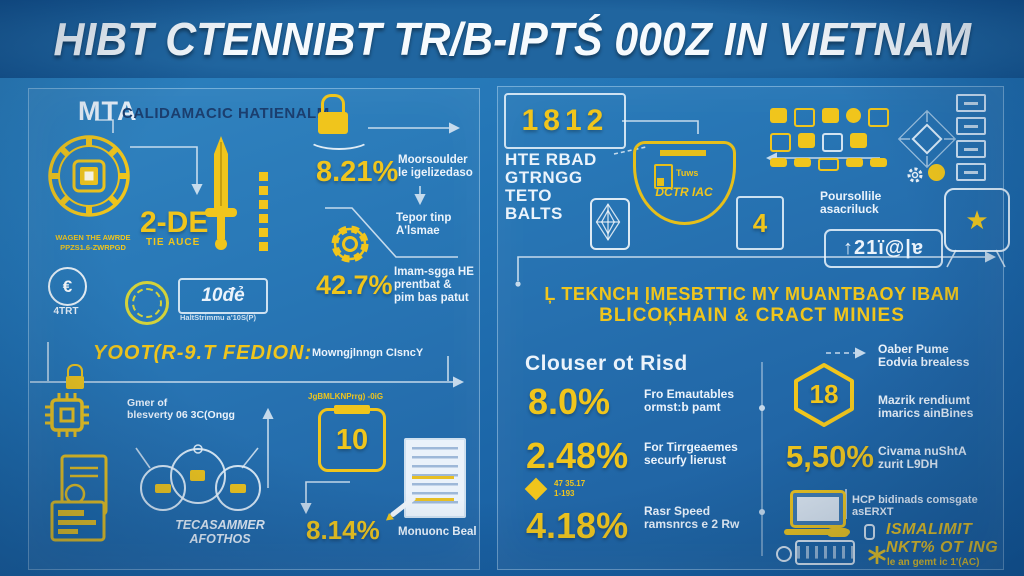  What do you see at coordinates (692, 518) in the screenshot?
I see `risk-stat3-label: Rasr Speed ramsnrcs e 2 Rw` at bounding box center [692, 518].